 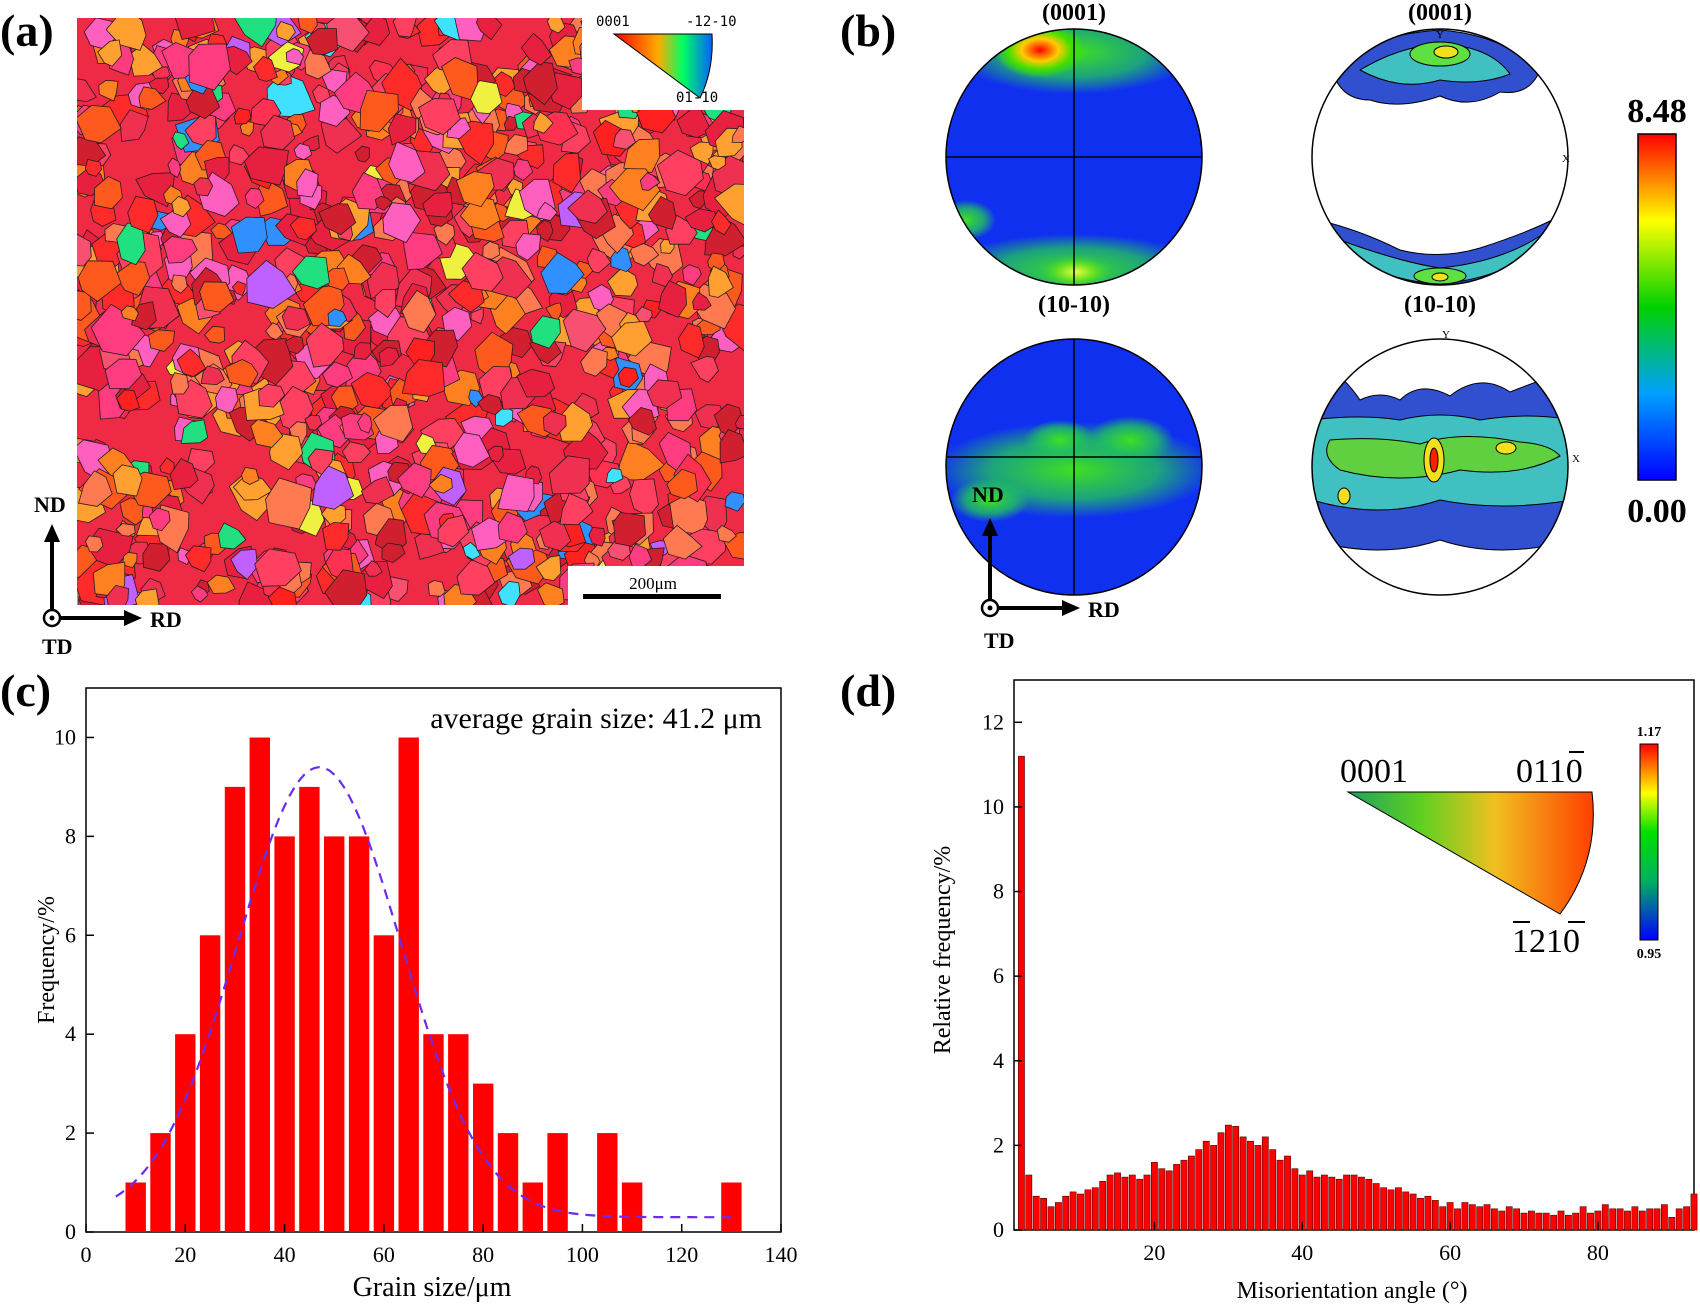 I want to click on ipf-inset: 0001 0110 1210 1.17 0.95, so click(x=1500, y=843).